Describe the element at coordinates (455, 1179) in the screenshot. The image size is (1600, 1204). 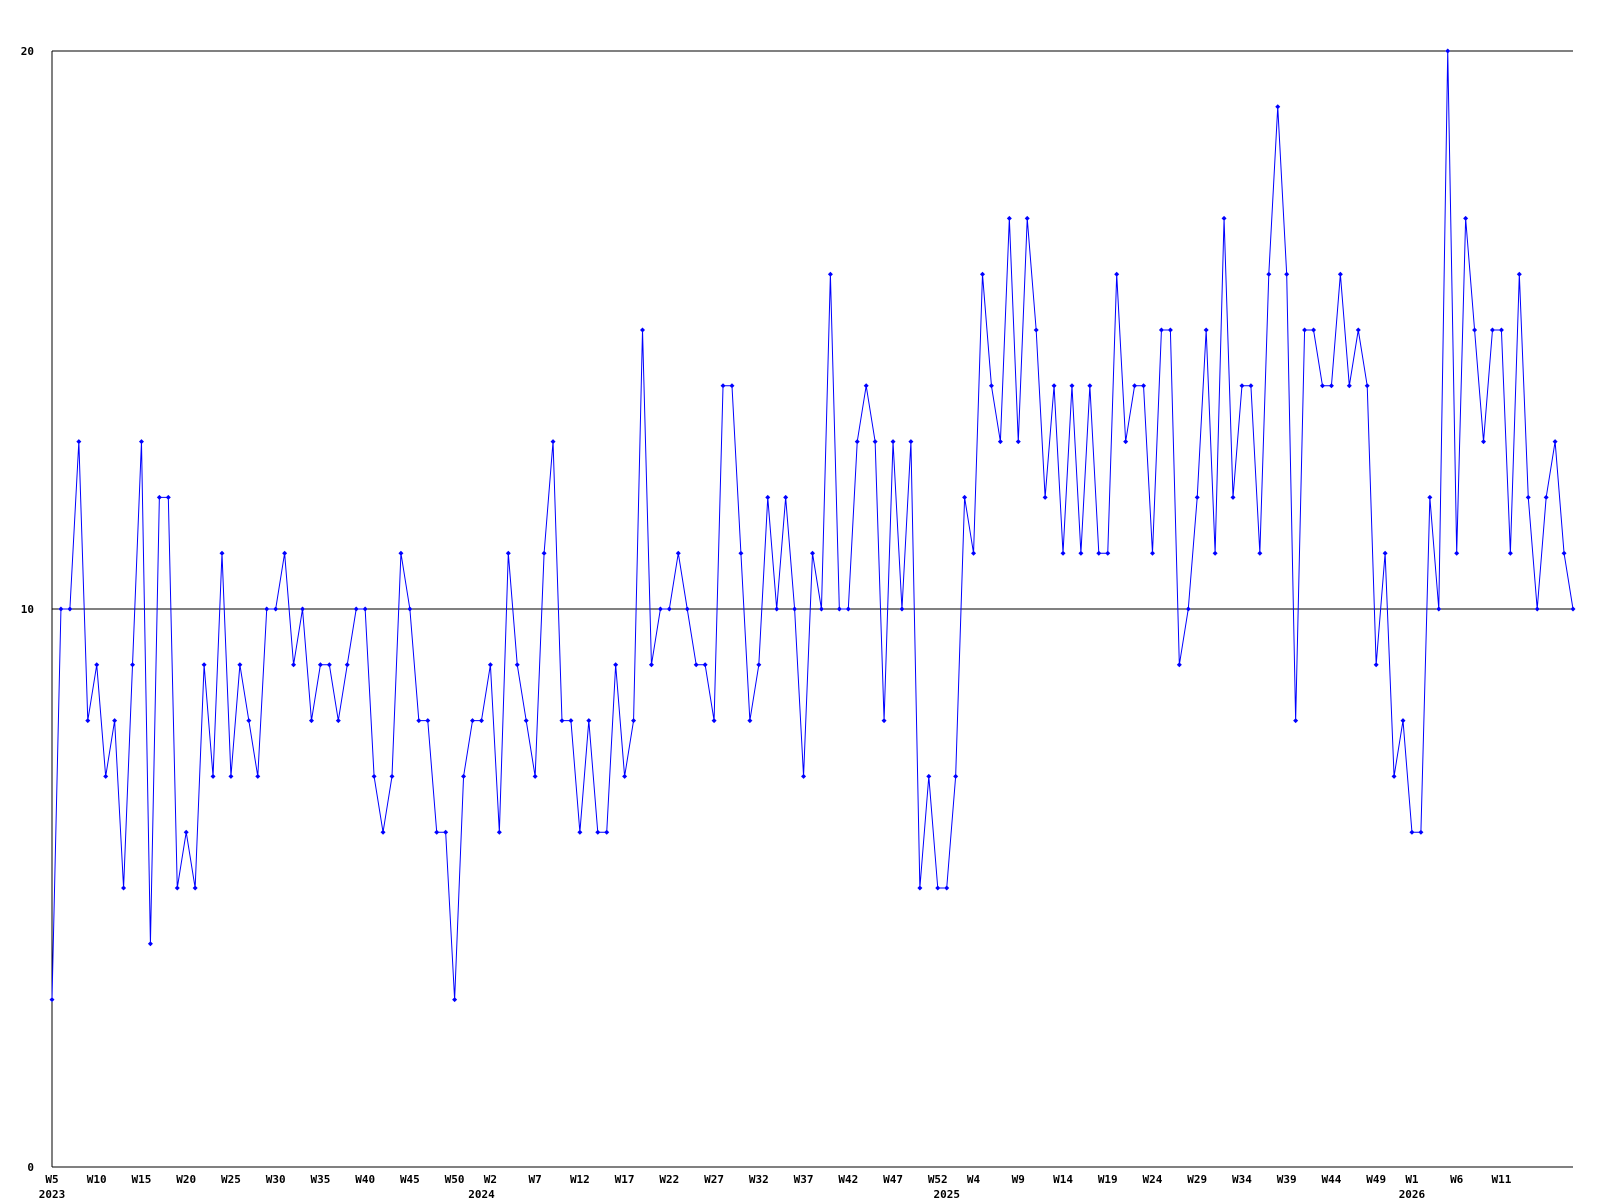
I see `x-tick-label: W50` at that location.